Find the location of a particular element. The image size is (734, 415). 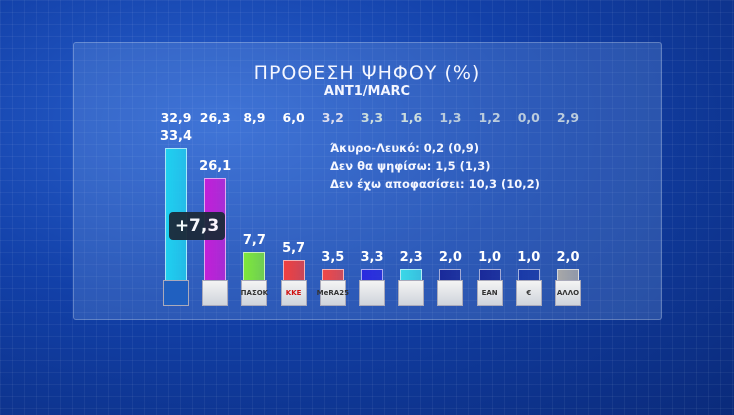

value-label: 3,5 is located at coordinates (333, 257).